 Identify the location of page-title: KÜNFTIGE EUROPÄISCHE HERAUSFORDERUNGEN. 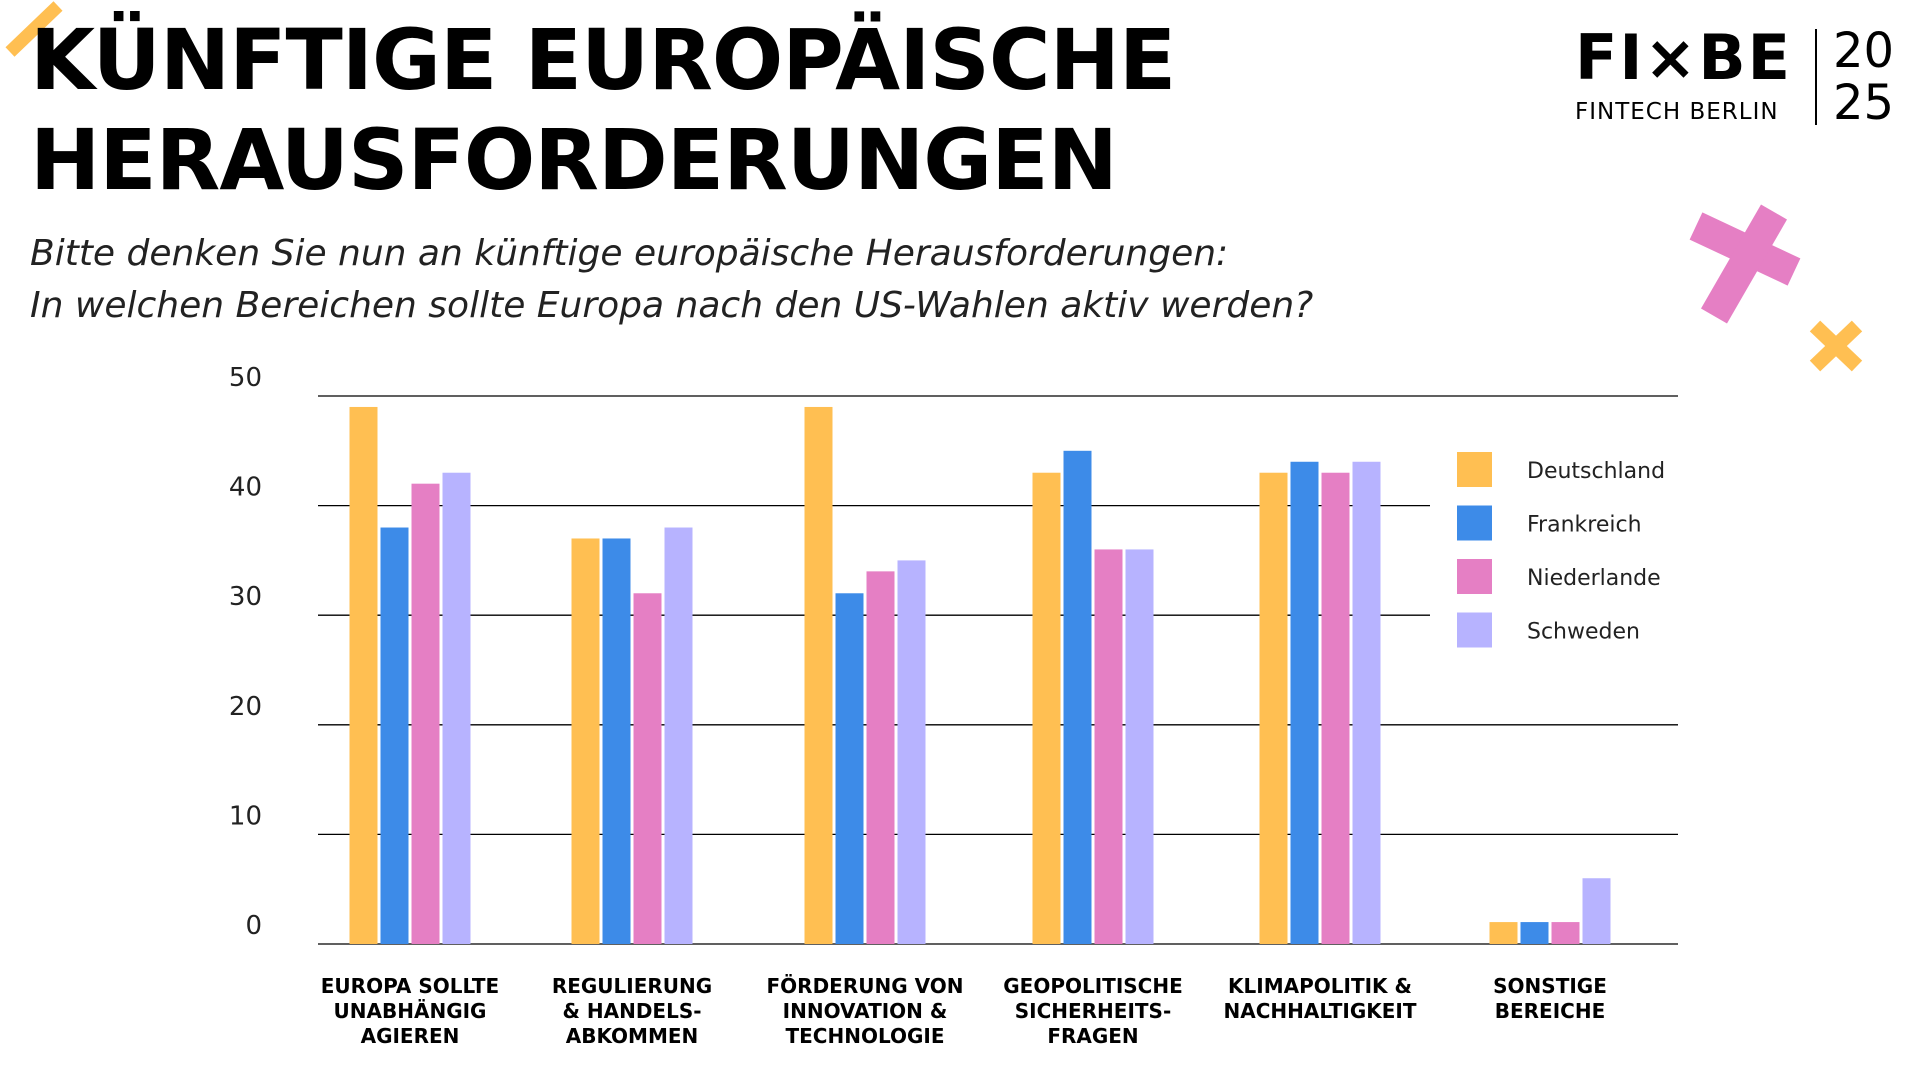
(603, 110).